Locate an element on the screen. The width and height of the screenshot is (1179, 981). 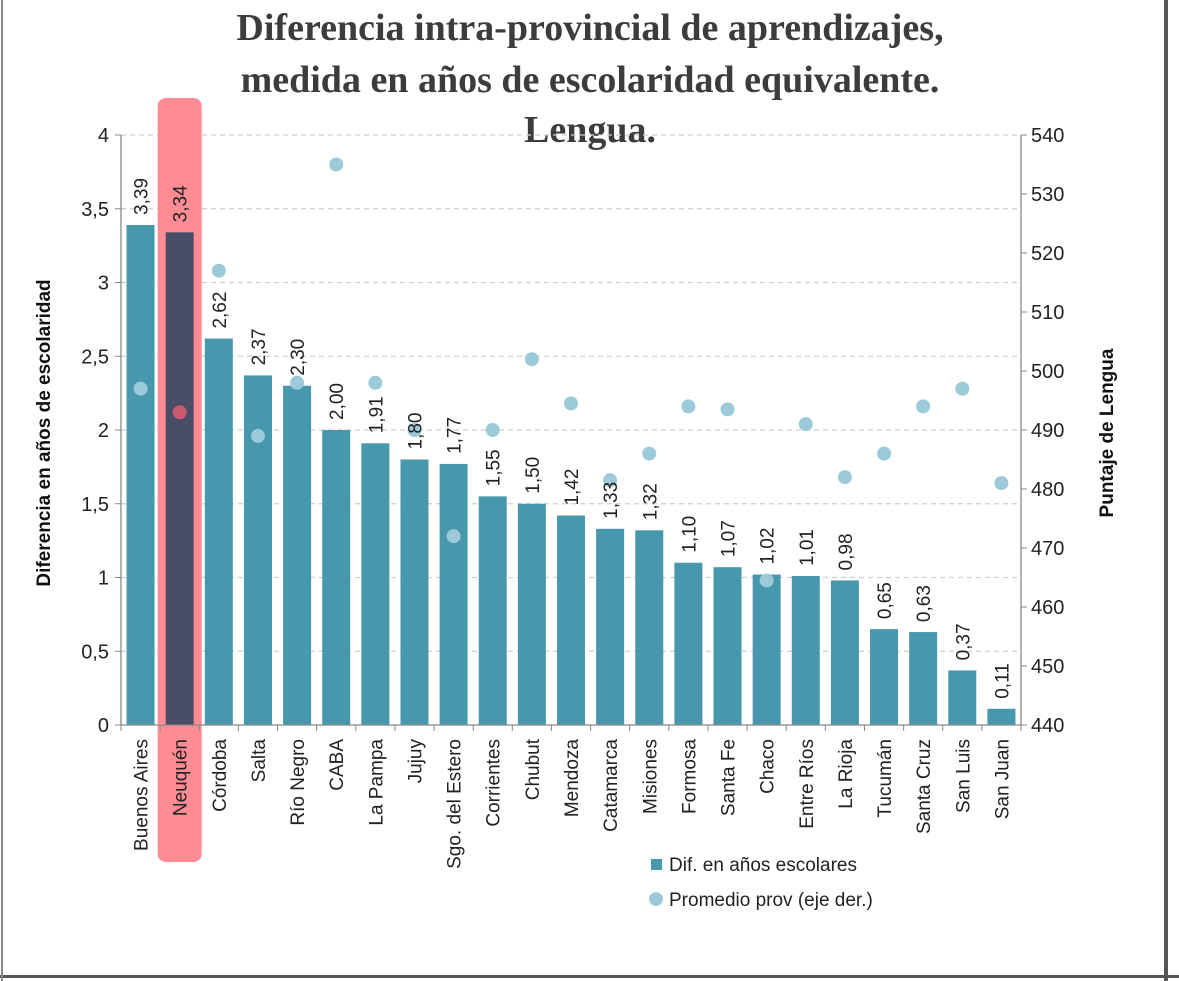
category-label: Buenos Aires is located at coordinates (142, 795).